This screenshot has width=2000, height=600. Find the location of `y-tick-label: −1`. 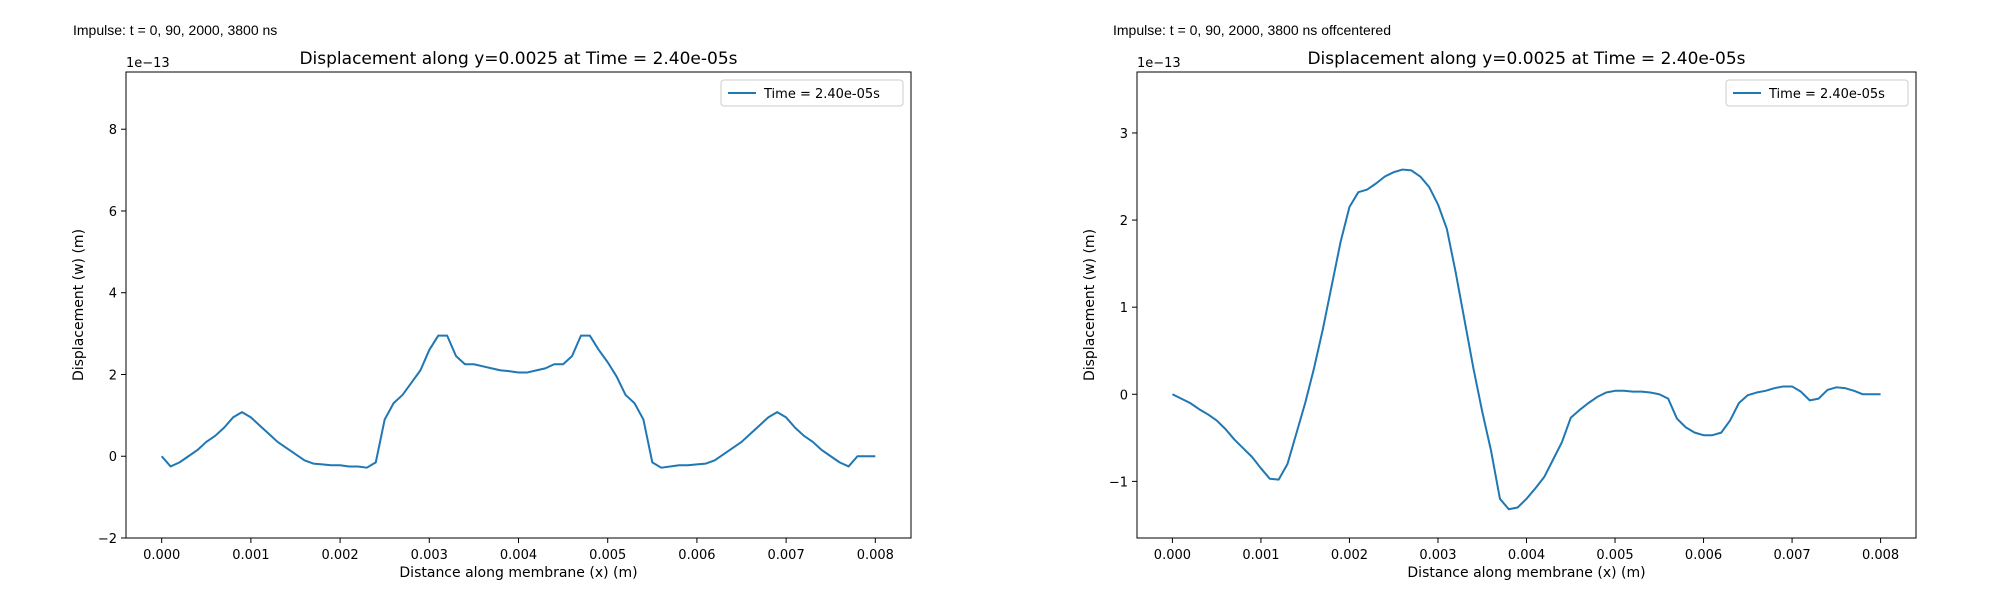

y-tick-label: −1 is located at coordinates (1118, 482).